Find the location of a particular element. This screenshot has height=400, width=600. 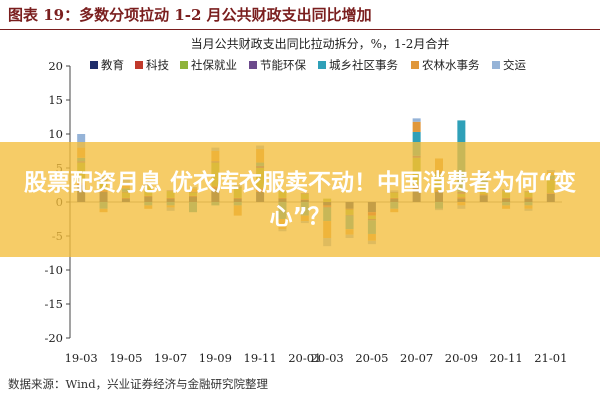

legend-label-5: 农林水事务 is located at coordinates (451, 65).